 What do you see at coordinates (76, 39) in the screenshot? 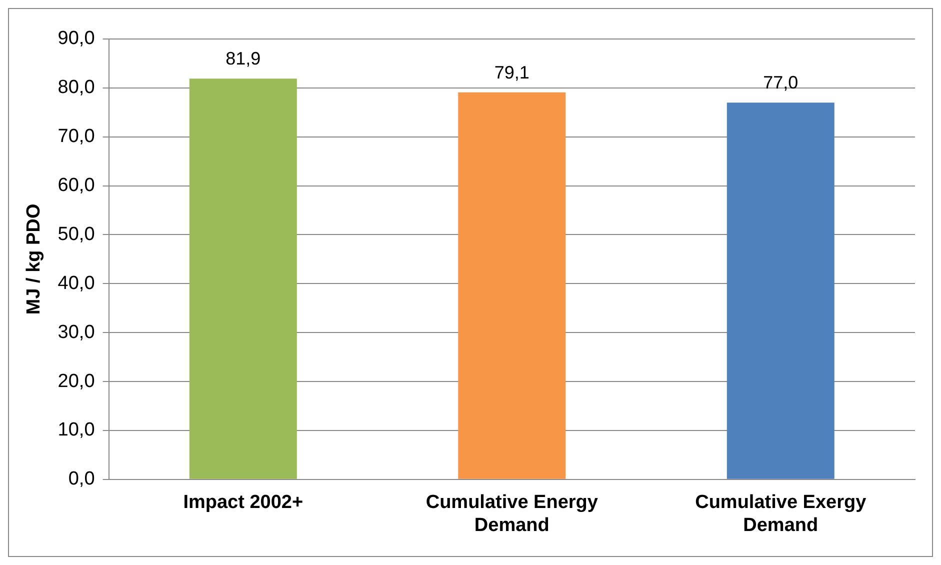
I see `y-tick-label: 90,0` at bounding box center [76, 39].